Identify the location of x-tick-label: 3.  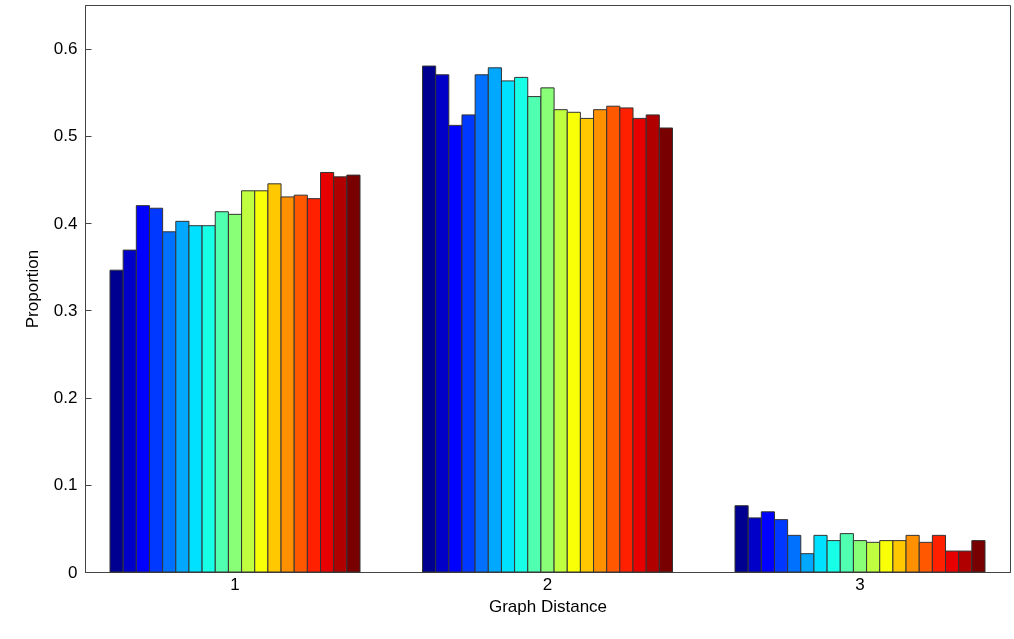
(860, 584).